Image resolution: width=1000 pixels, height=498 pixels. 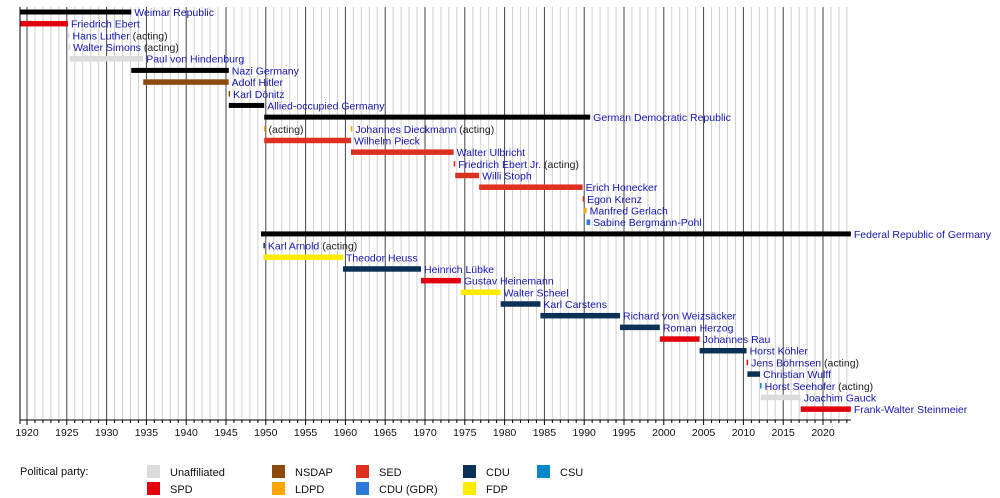 What do you see at coordinates (784, 433) in the screenshot?
I see `tick-label: 2015` at bounding box center [784, 433].